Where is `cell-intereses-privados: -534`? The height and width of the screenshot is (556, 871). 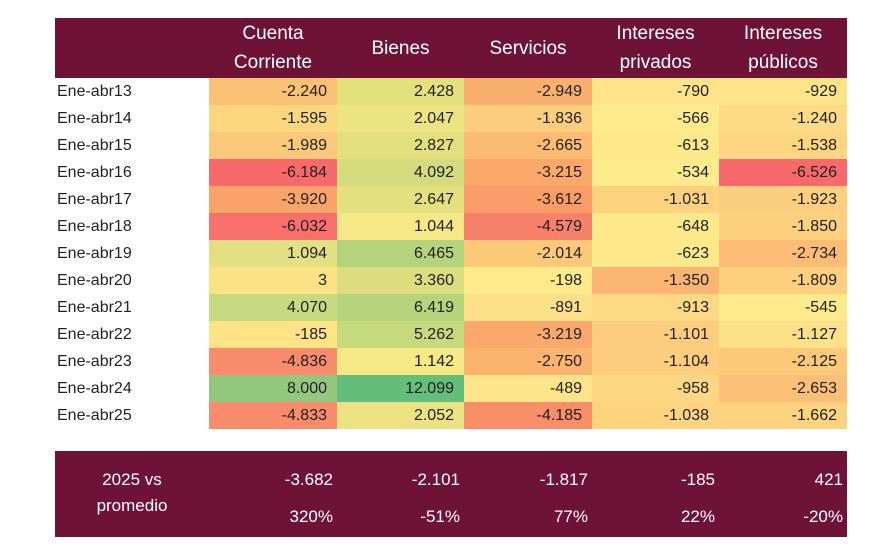 cell-intereses-privados: -534 is located at coordinates (655, 172).